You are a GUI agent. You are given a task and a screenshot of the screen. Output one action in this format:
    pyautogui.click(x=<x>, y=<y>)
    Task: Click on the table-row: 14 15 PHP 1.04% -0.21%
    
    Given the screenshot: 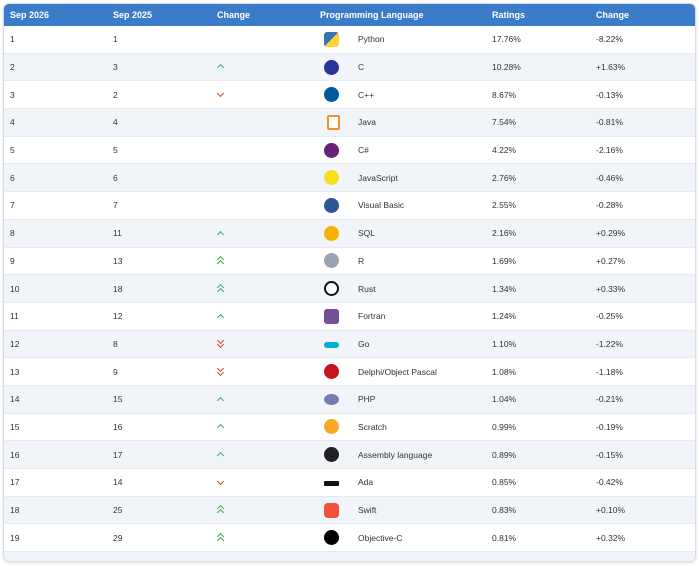 What is the action you would take?
    pyautogui.click(x=349, y=399)
    